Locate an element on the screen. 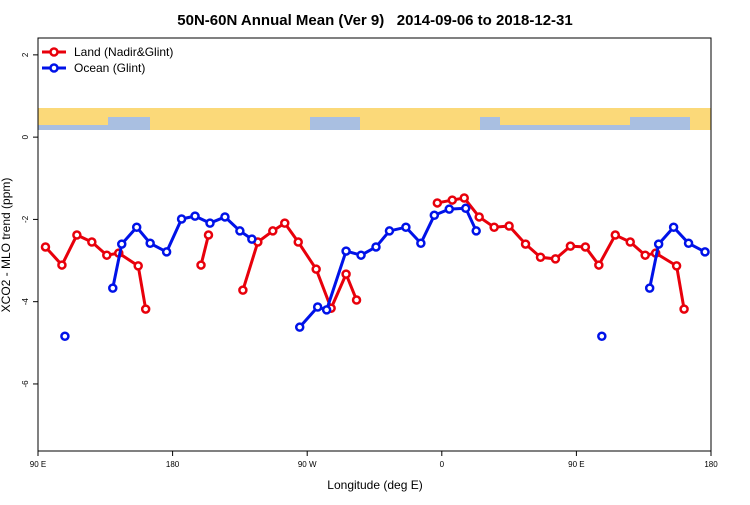 This screenshot has width=750, height=505. y-tick-label: 0 is located at coordinates (25, 136).